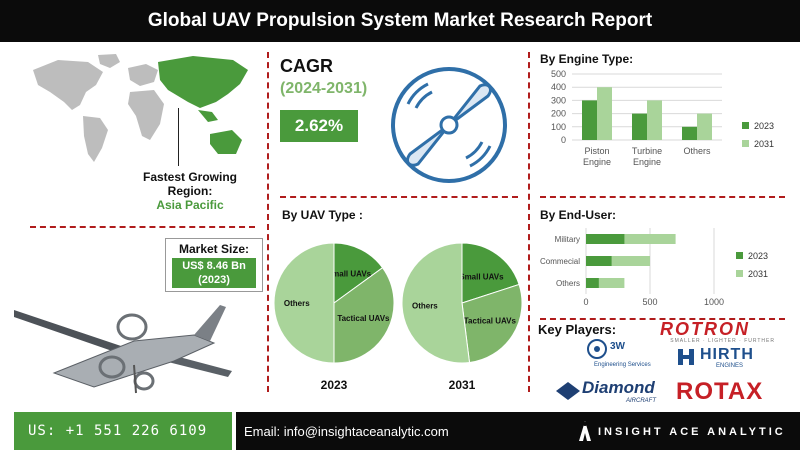 The width and height of the screenshot is (800, 450). Describe the element at coordinates (568, 391) in the screenshot. I see `diamond-logo-mark` at that location.